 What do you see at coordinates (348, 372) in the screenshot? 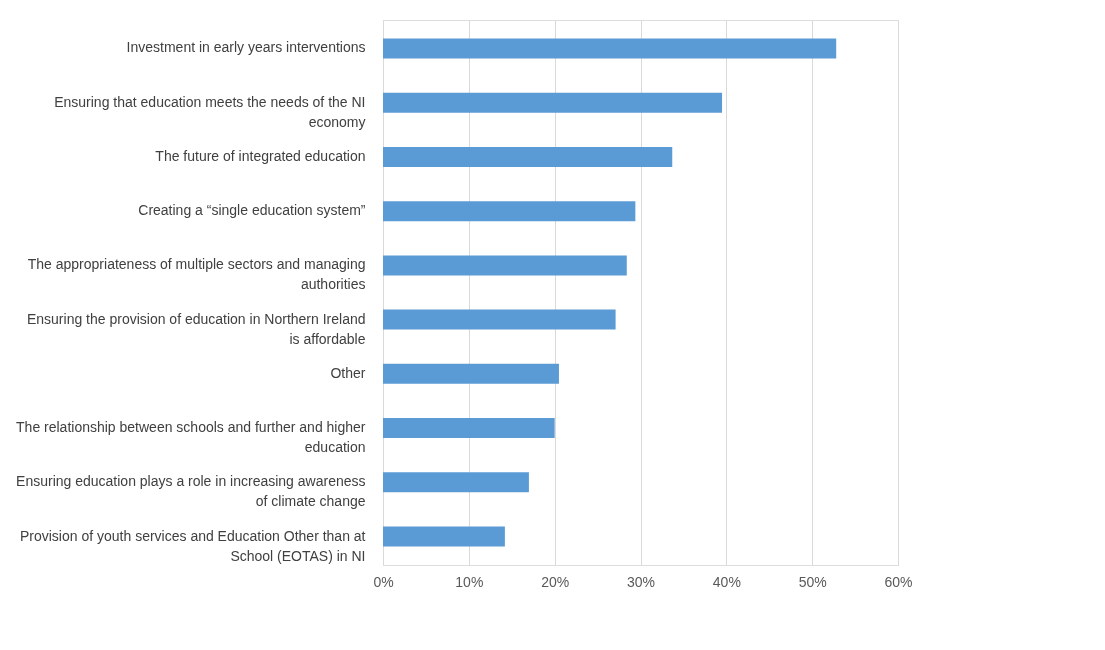
I see `y-tick-label: Other` at bounding box center [348, 372].